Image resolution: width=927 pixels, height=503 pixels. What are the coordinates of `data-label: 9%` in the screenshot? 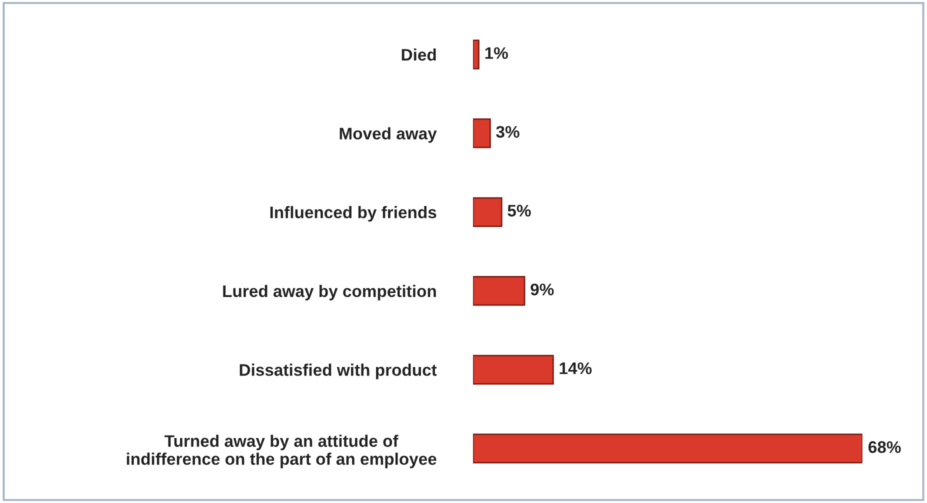 It's located at (542, 290).